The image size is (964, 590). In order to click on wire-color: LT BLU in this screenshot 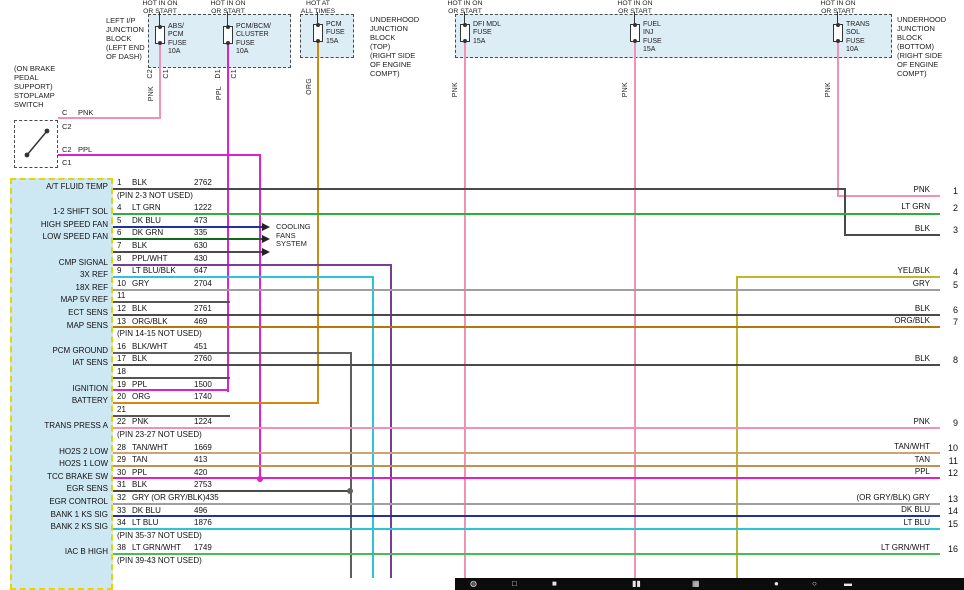, I will do `click(145, 523)`.